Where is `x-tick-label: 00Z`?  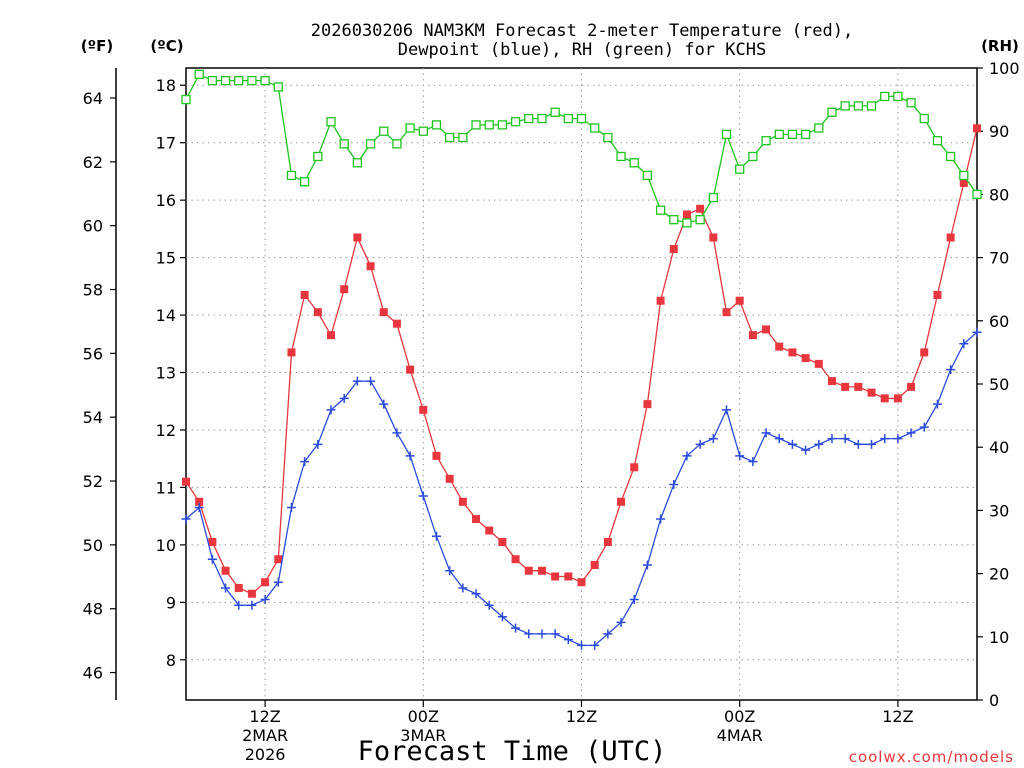 x-tick-label: 00Z is located at coordinates (739, 716).